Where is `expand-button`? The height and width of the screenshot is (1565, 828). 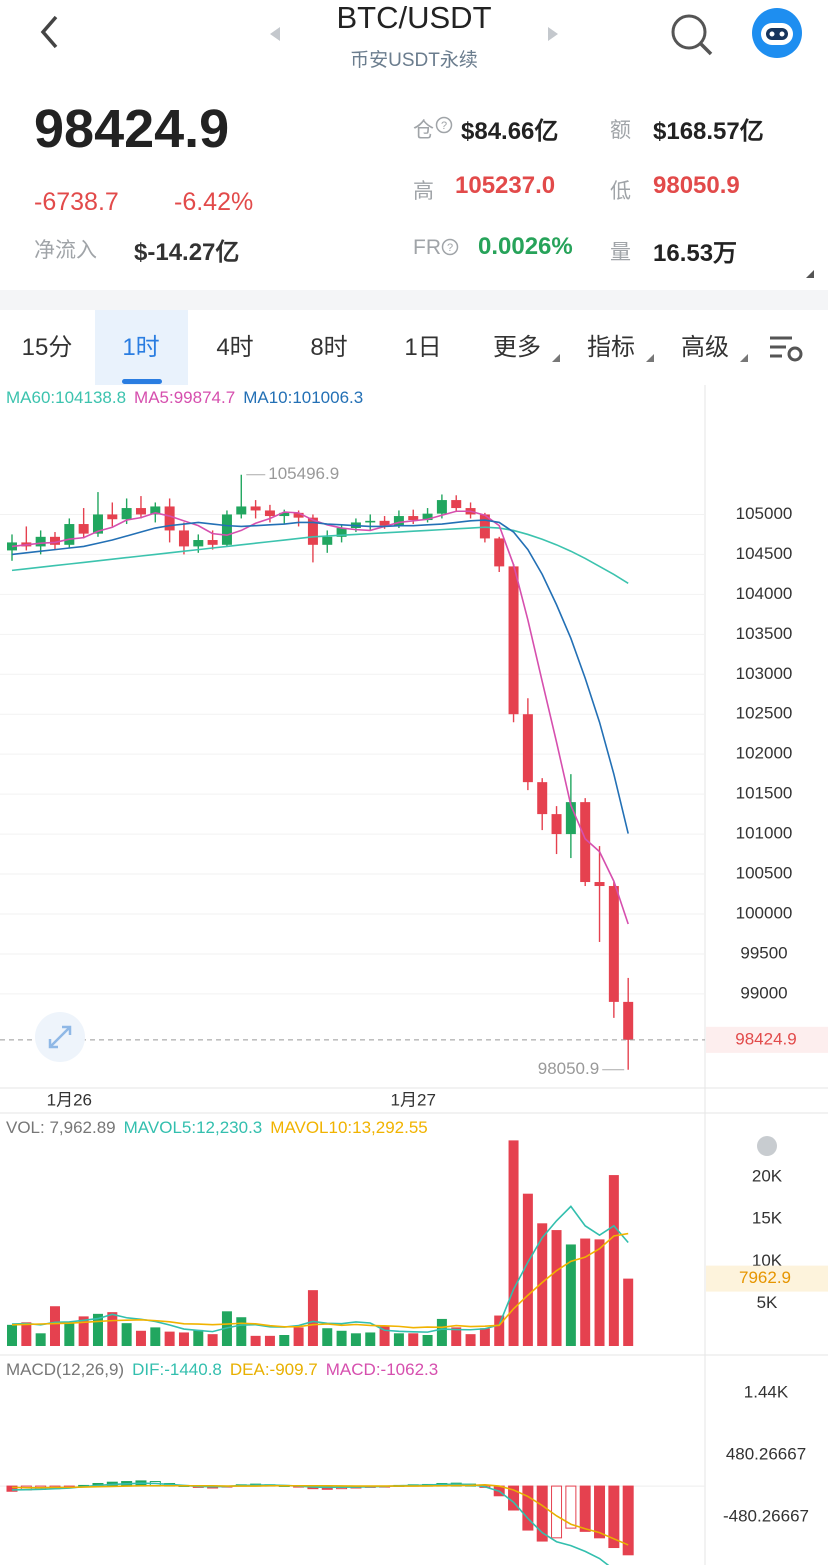
expand-button is located at coordinates (60, 1037).